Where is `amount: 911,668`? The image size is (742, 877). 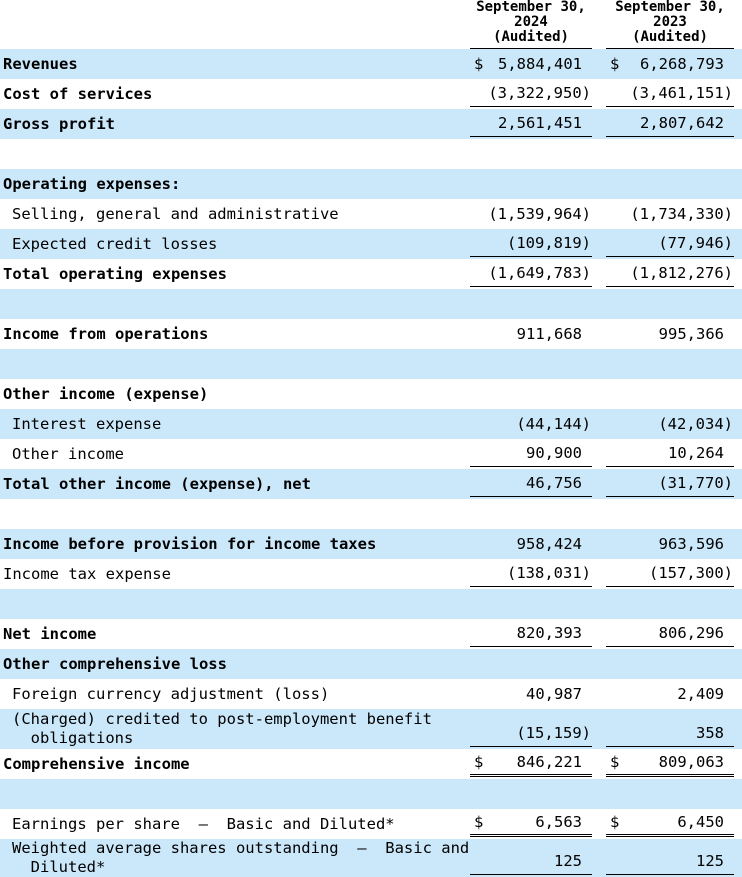 amount: 911,668 is located at coordinates (549, 333).